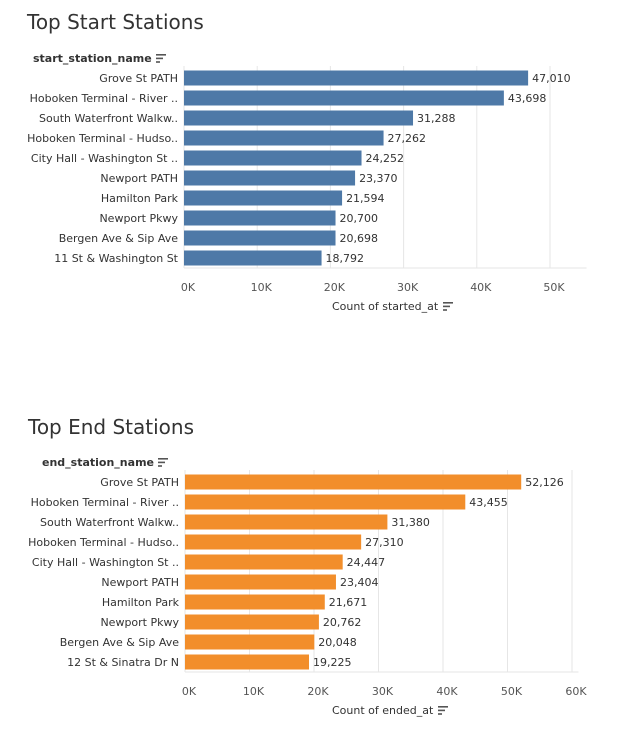  I want to click on chart-title: Top End Stations, so click(111, 427).